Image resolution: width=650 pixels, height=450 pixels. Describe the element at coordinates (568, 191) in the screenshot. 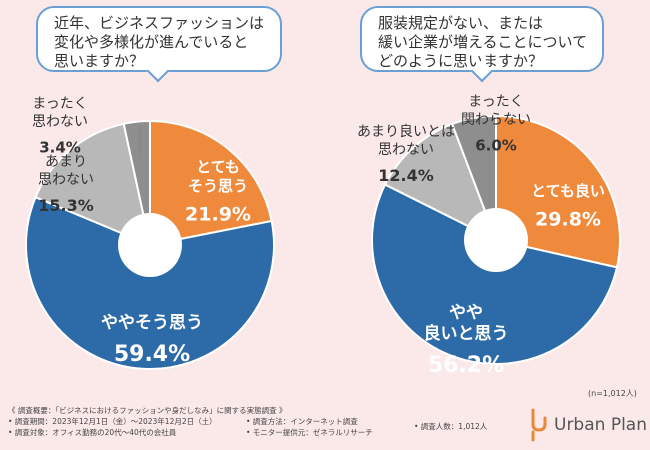

I see `slice-label-text: とても良い` at that location.